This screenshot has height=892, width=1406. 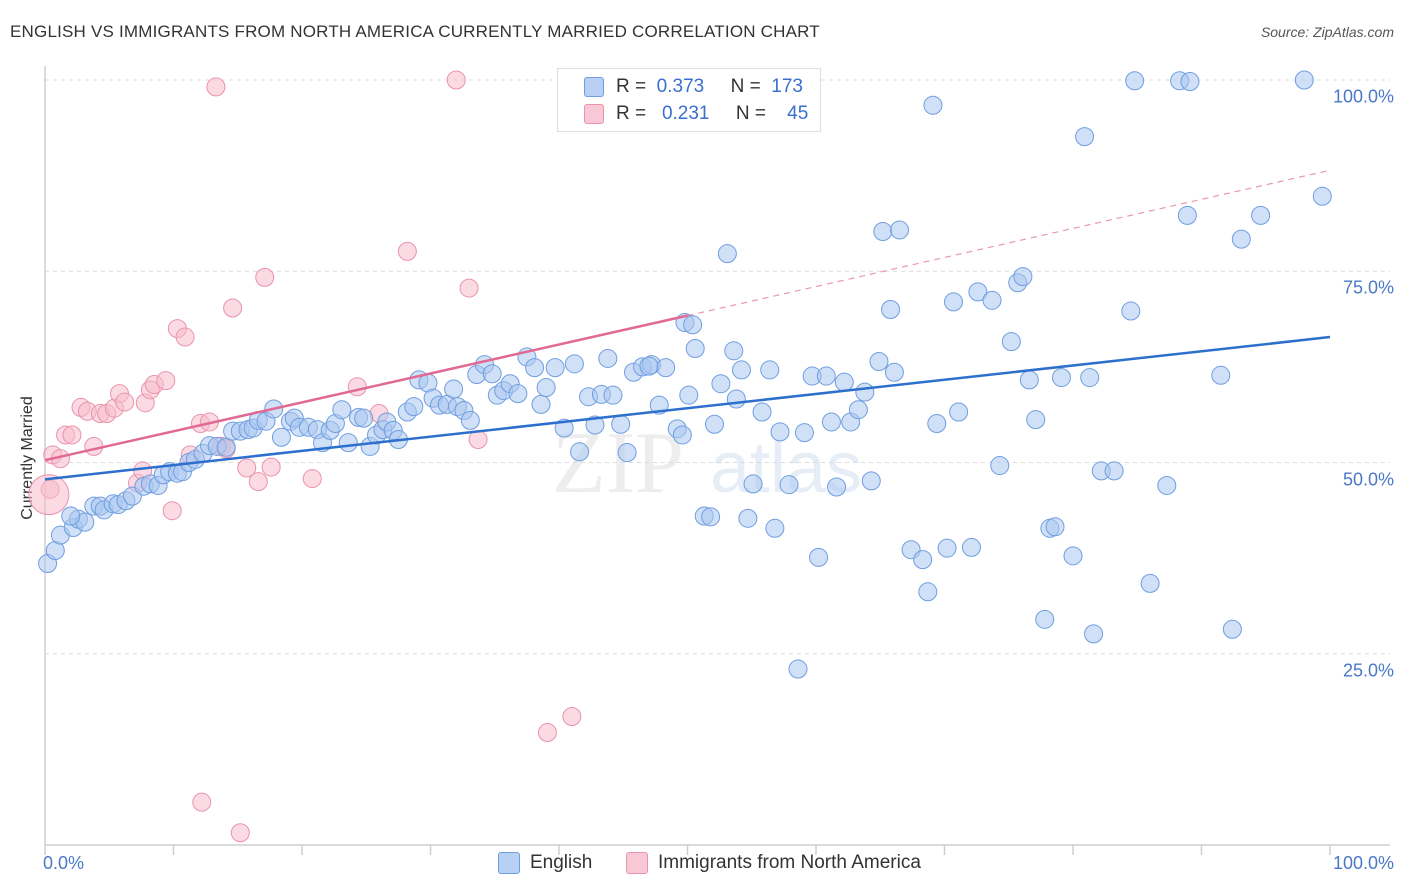 What do you see at coordinates (1368, 287) in the screenshot?
I see `y-tick-label: 75.0%` at bounding box center [1368, 287].